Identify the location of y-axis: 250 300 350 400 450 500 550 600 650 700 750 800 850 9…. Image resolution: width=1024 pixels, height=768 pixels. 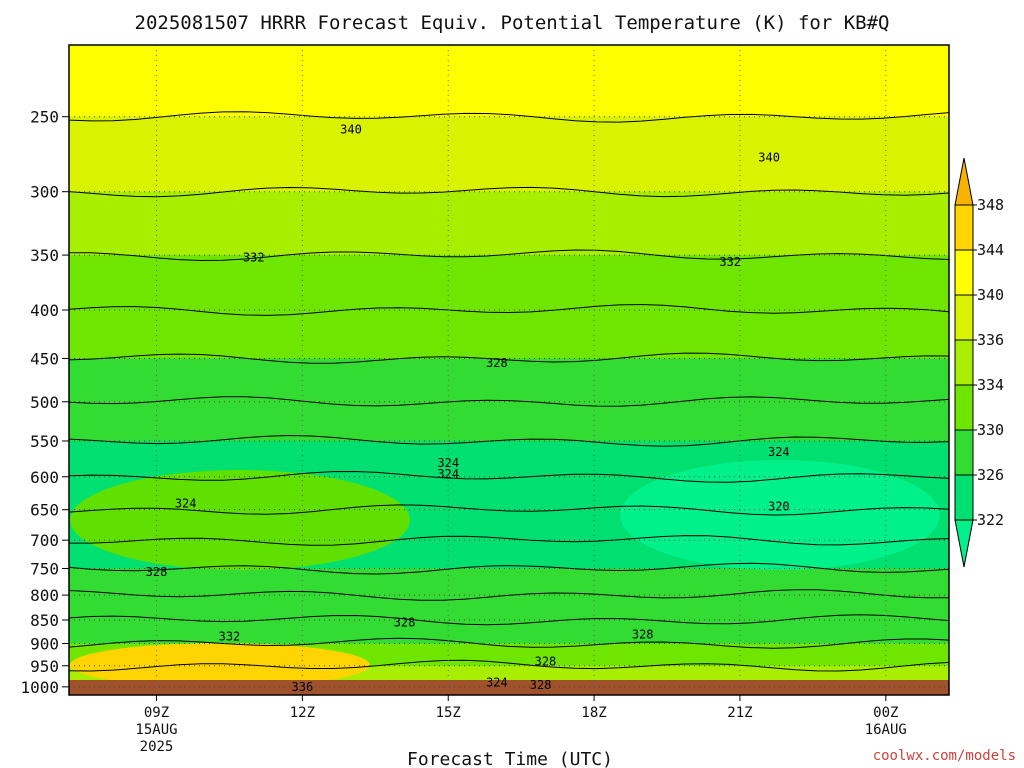
(44, 402).